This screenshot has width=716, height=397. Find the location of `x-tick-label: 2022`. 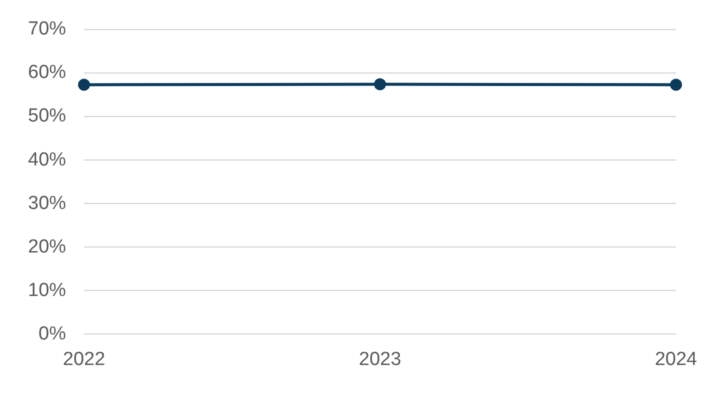

x-tick-label: 2022 is located at coordinates (84, 359).